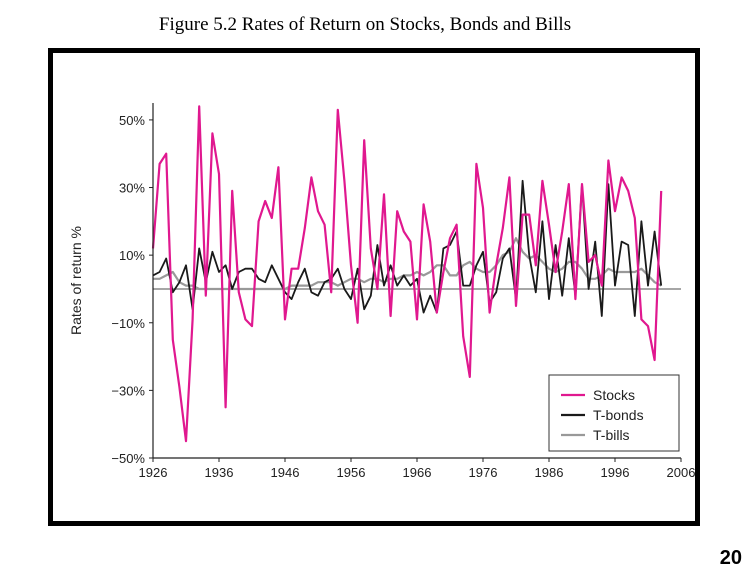  Describe the element at coordinates (128, 390) in the screenshot. I see `y-tick-label: −30%` at that location.